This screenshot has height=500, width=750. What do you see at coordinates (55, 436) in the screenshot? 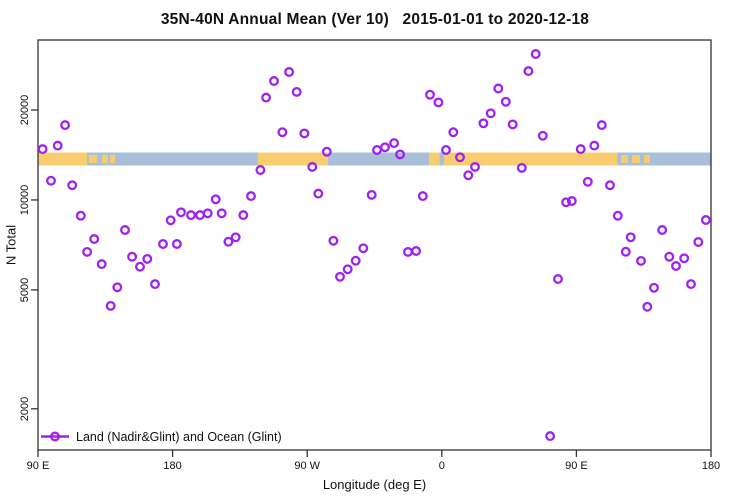
I see `legend-marker-circle-icon` at bounding box center [55, 436].